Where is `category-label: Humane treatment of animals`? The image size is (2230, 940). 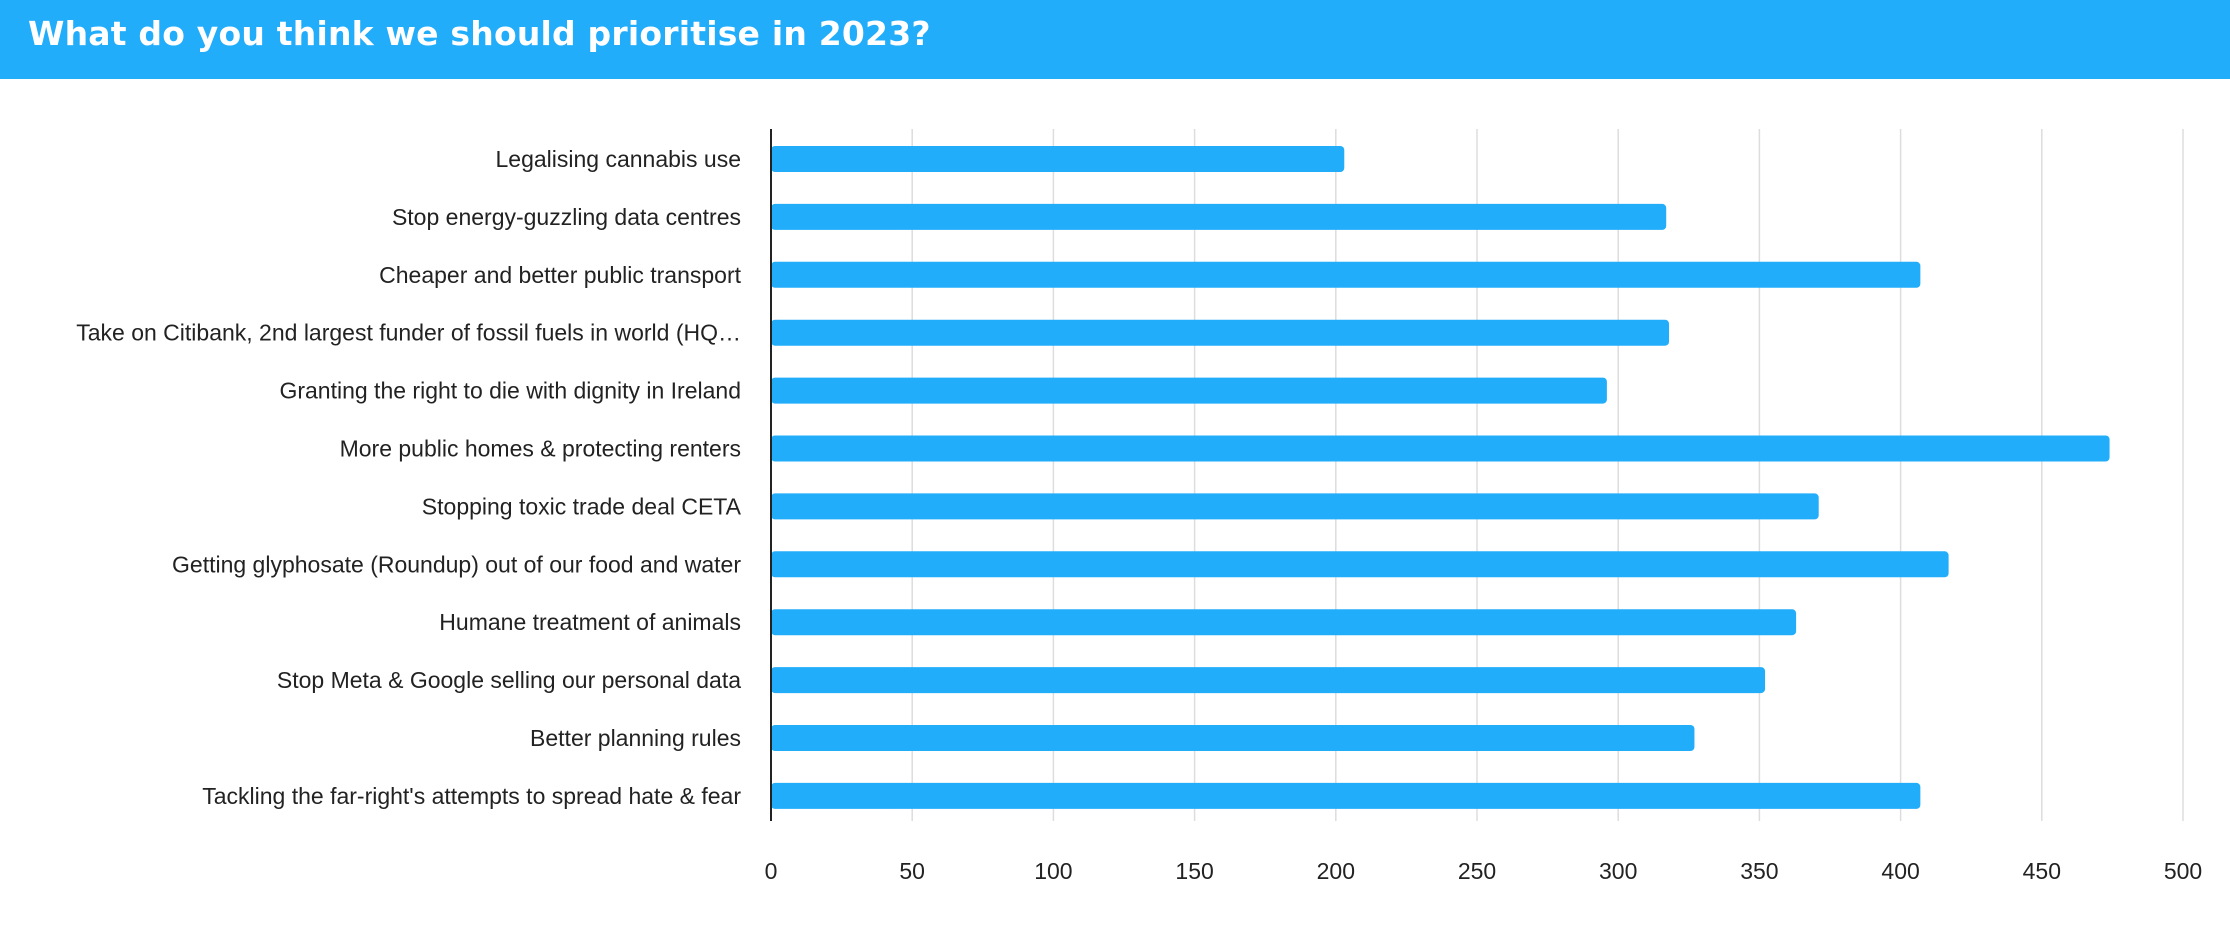
category-label: Humane treatment of animals is located at coordinates (590, 622).